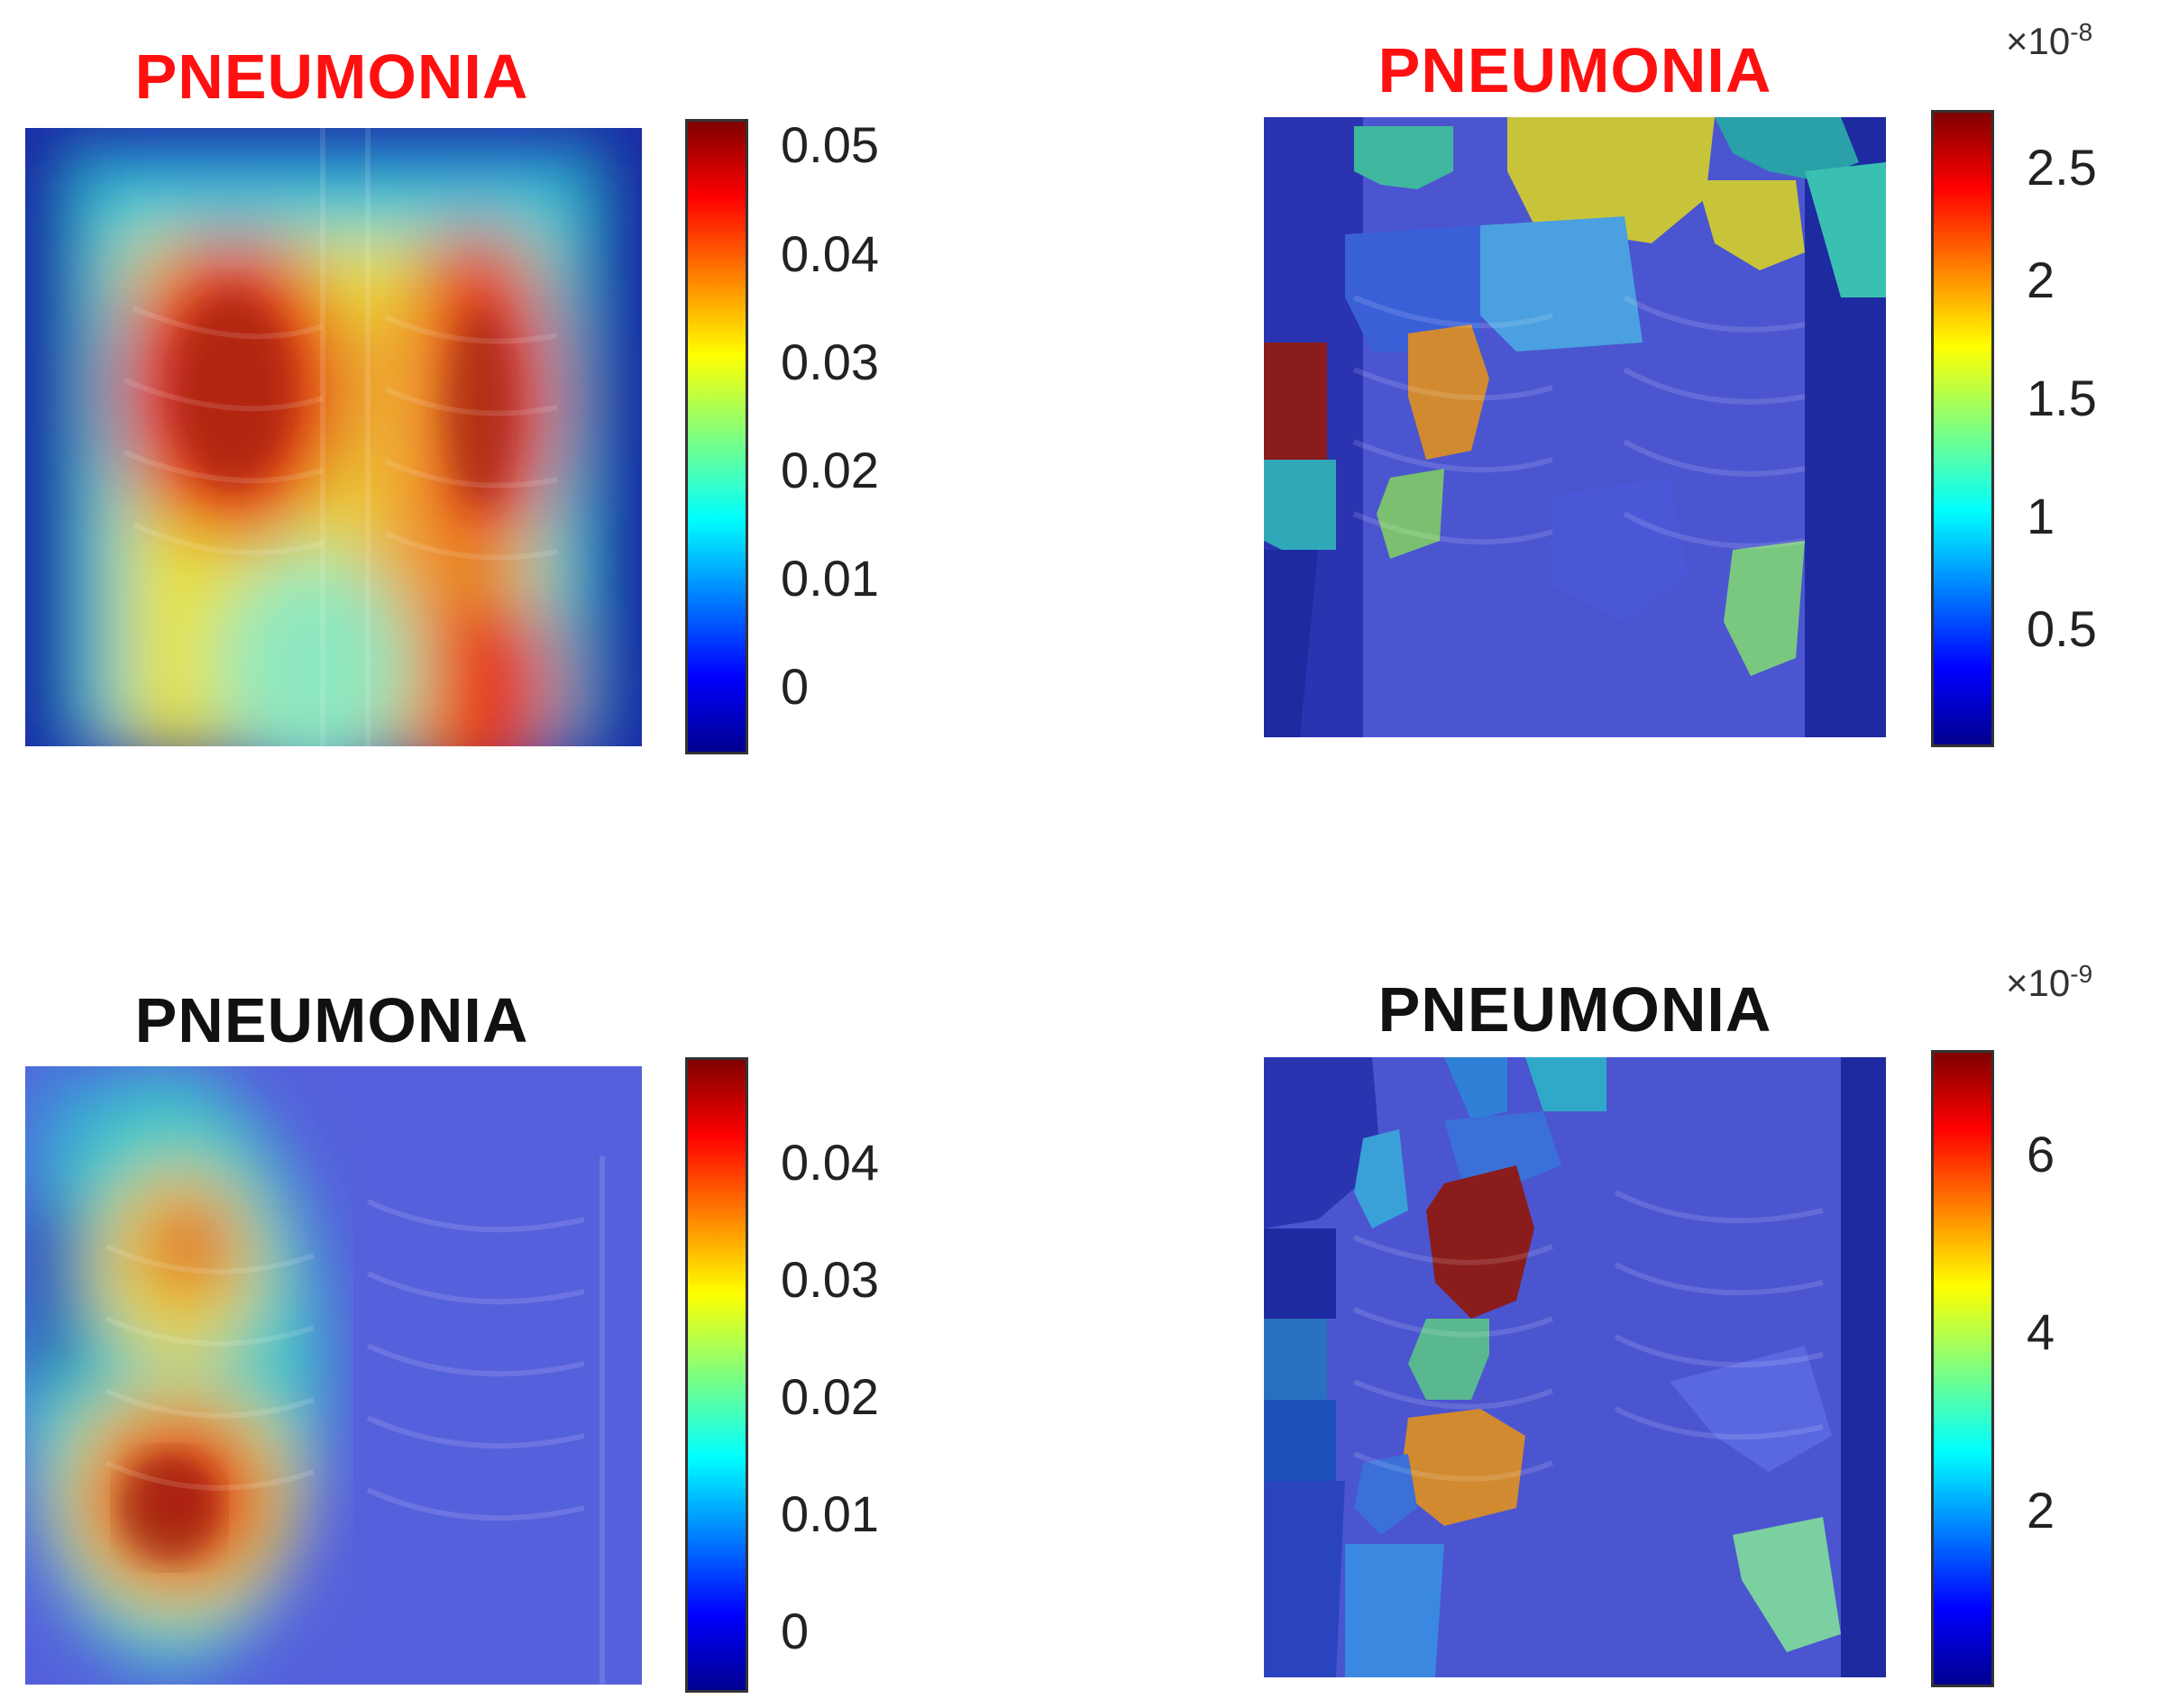  I want to click on panel-4-title: PNEUMONIA, so click(1574, 1009).